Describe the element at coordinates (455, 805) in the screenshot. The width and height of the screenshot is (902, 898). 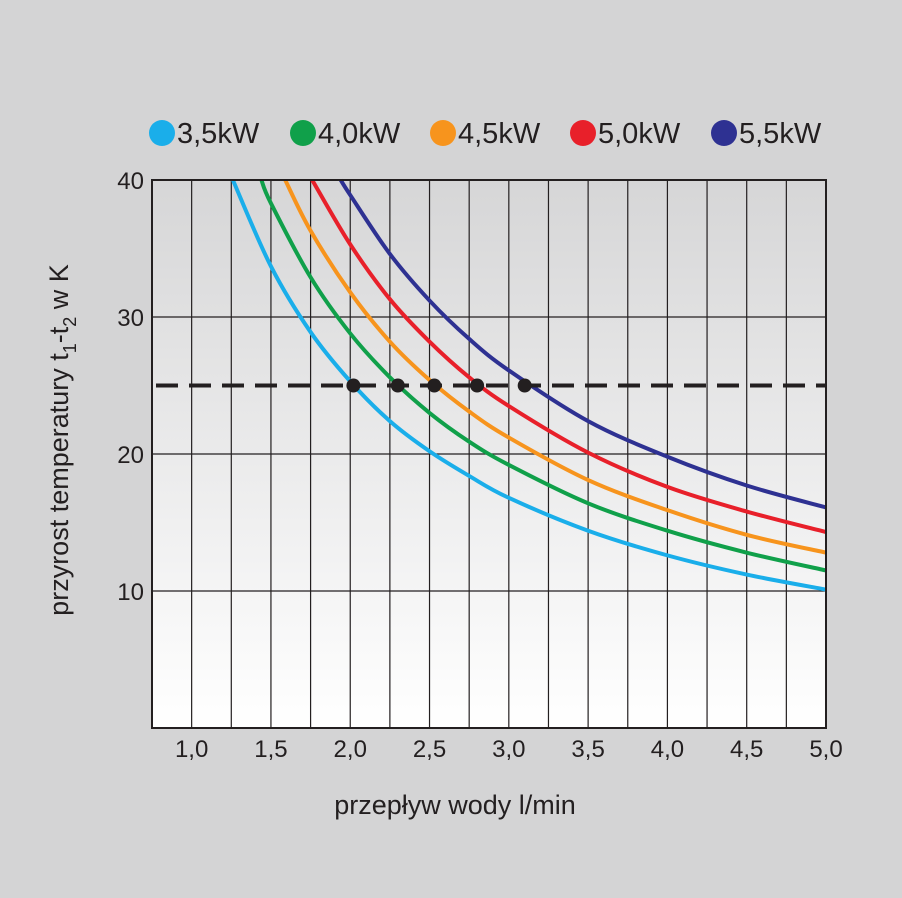
I see `x-axis-label: przepływ wody l/min` at that location.